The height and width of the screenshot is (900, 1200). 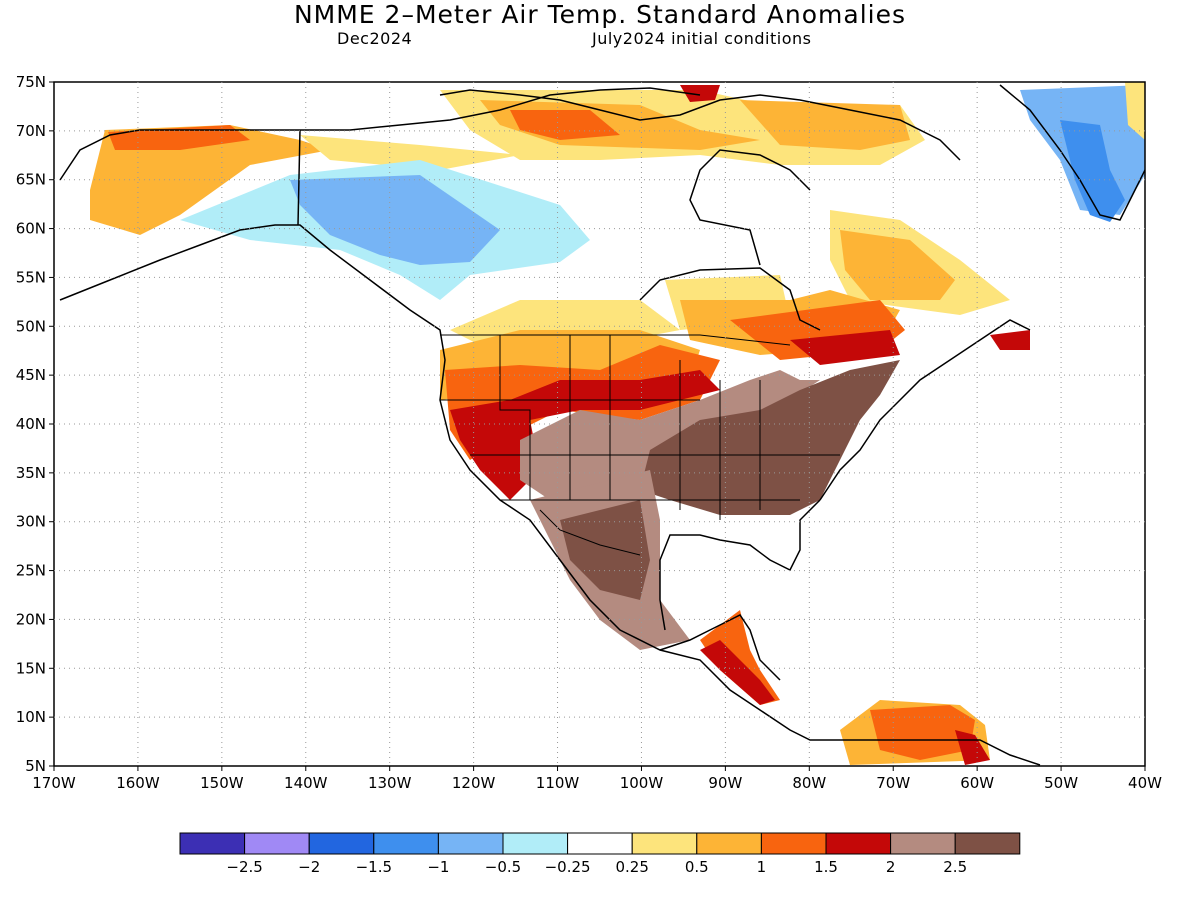 What do you see at coordinates (558, 783) in the screenshot?
I see `lon-tick-label: 110W` at bounding box center [558, 783].